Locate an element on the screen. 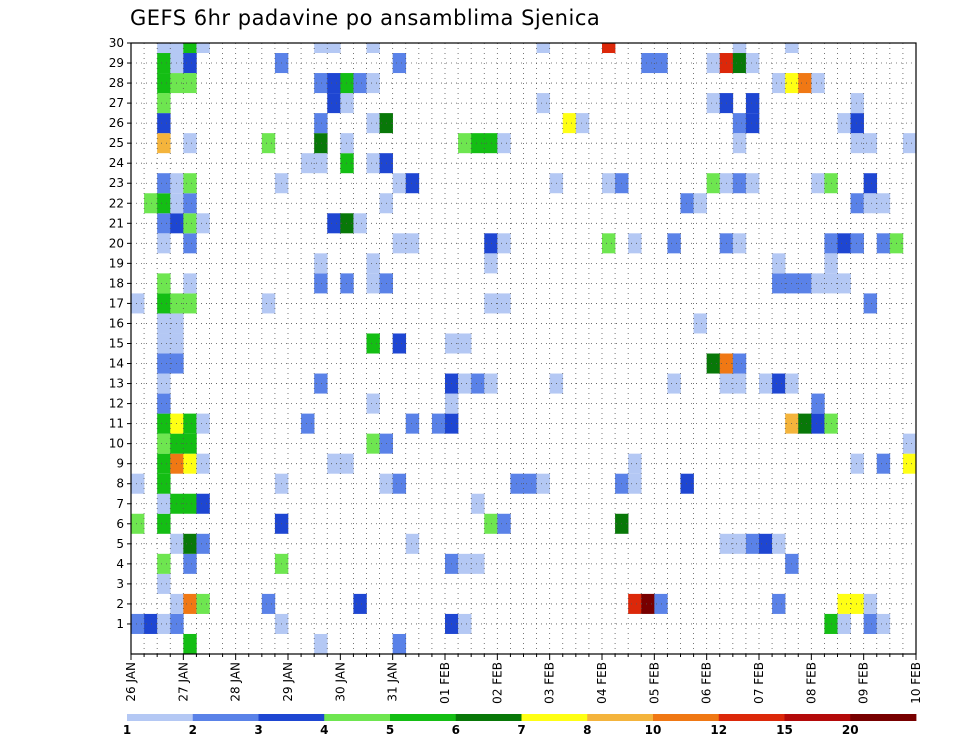 The height and width of the screenshot is (742, 960). y-tick-label: 30 is located at coordinates (116, 43).